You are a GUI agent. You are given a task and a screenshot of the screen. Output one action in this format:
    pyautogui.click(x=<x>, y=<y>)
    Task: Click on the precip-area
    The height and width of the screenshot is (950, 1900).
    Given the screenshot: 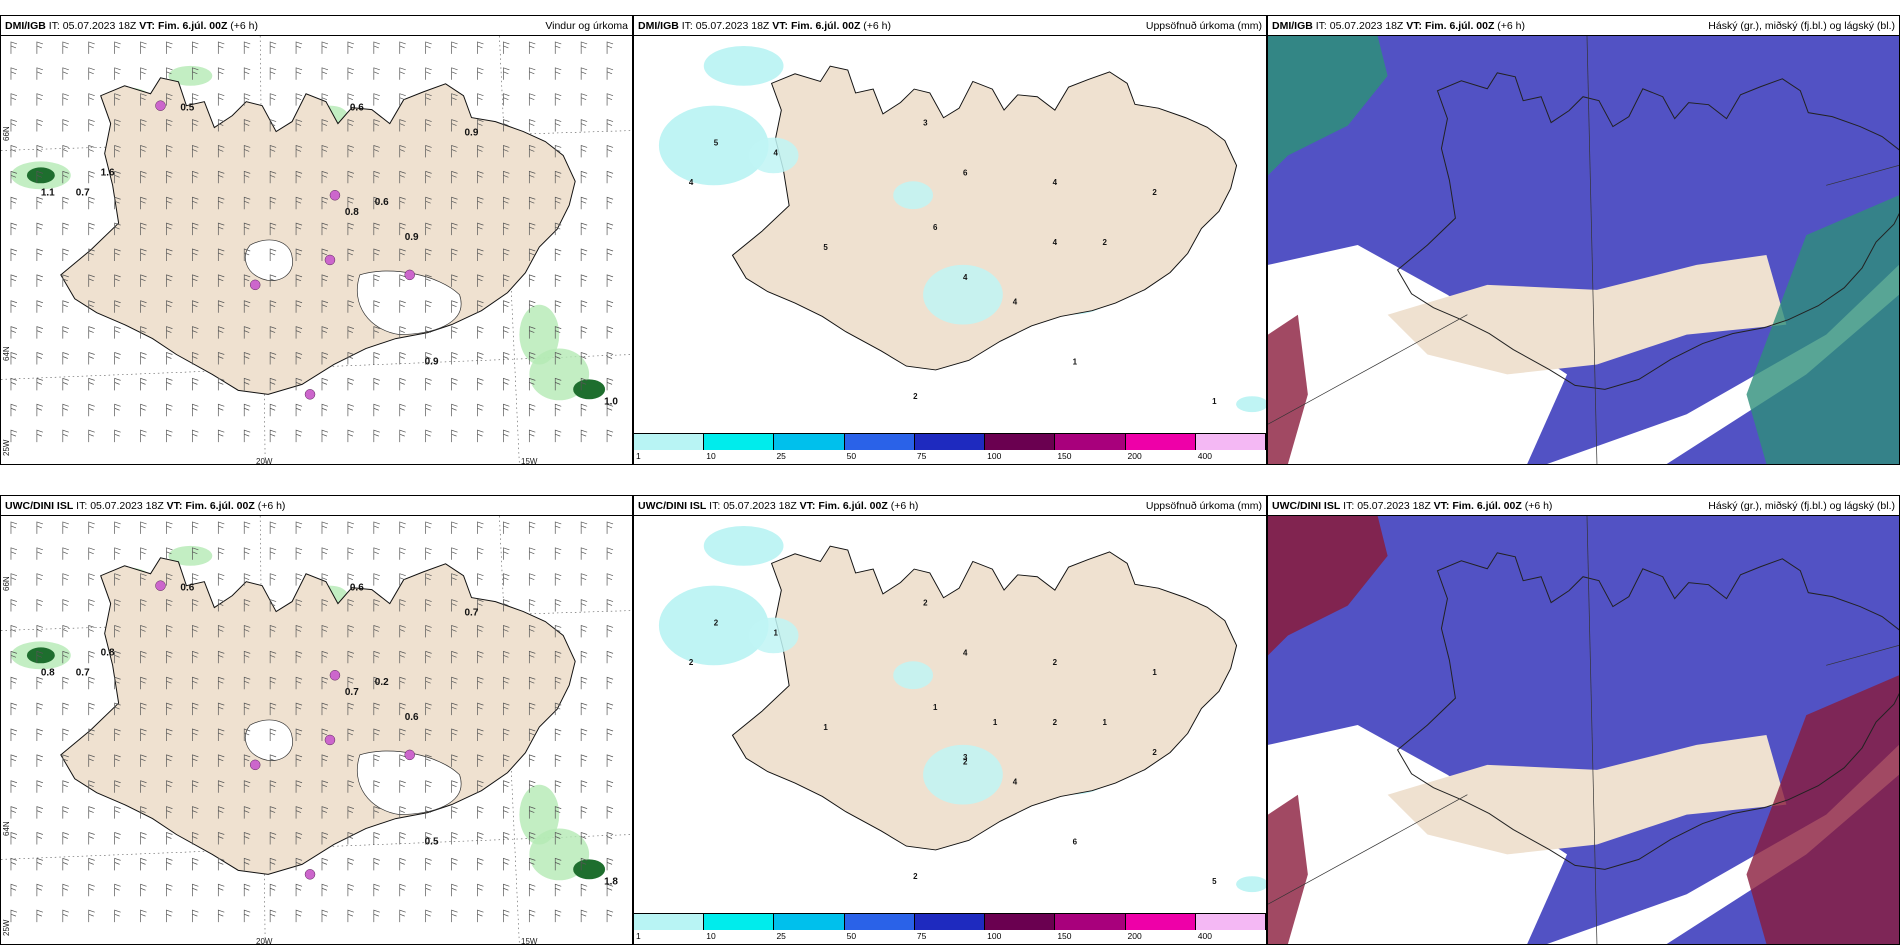 What is the action you would take?
    pyautogui.click(x=539, y=334)
    